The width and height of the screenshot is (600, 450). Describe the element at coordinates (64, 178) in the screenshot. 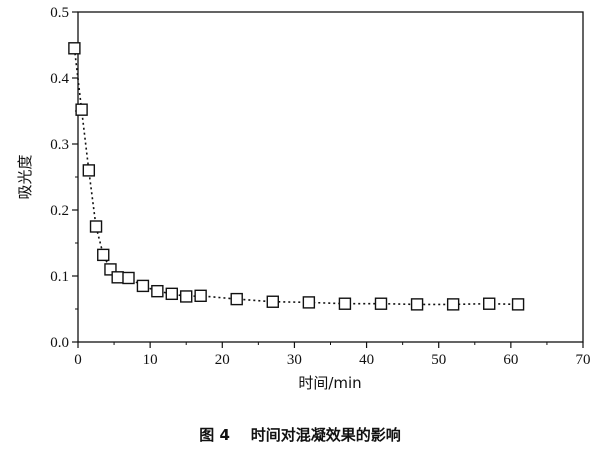

I see `y-axis-ticks: 0.0 0.1 0.2 0.3 0.4 0.5` at that location.